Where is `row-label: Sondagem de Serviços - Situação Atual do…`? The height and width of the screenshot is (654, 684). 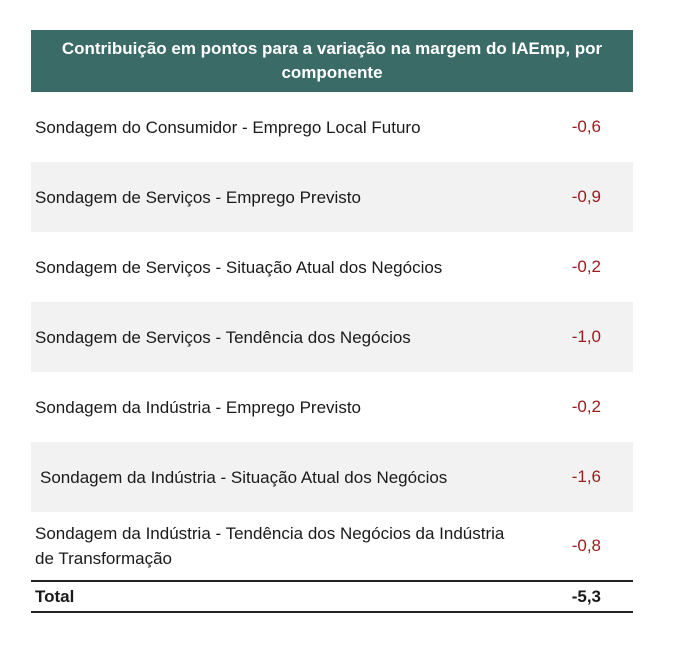
row-label: Sondagem de Serviços - Situação Atual do… is located at coordinates (239, 267).